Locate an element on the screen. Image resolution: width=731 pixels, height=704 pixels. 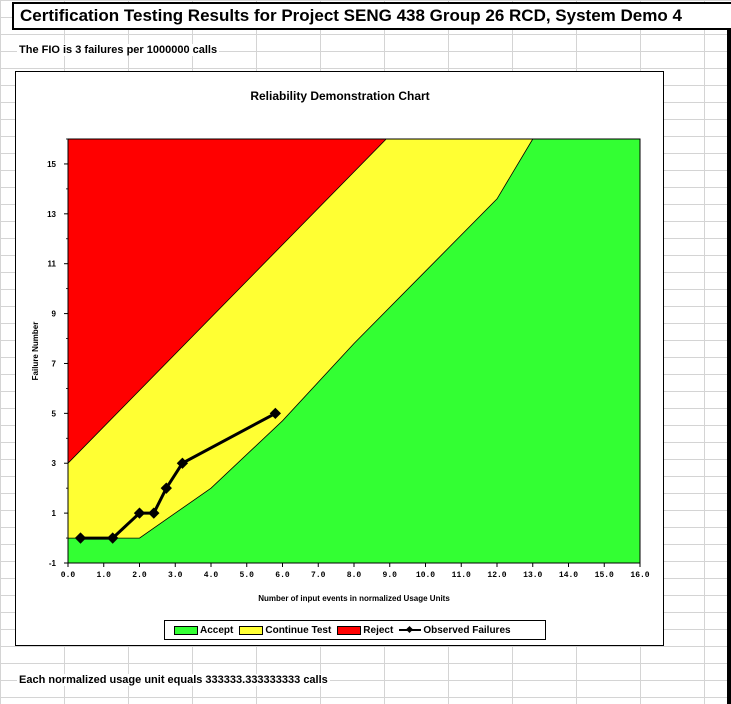
legend-item-continue: Continue Test is located at coordinates (285, 630).